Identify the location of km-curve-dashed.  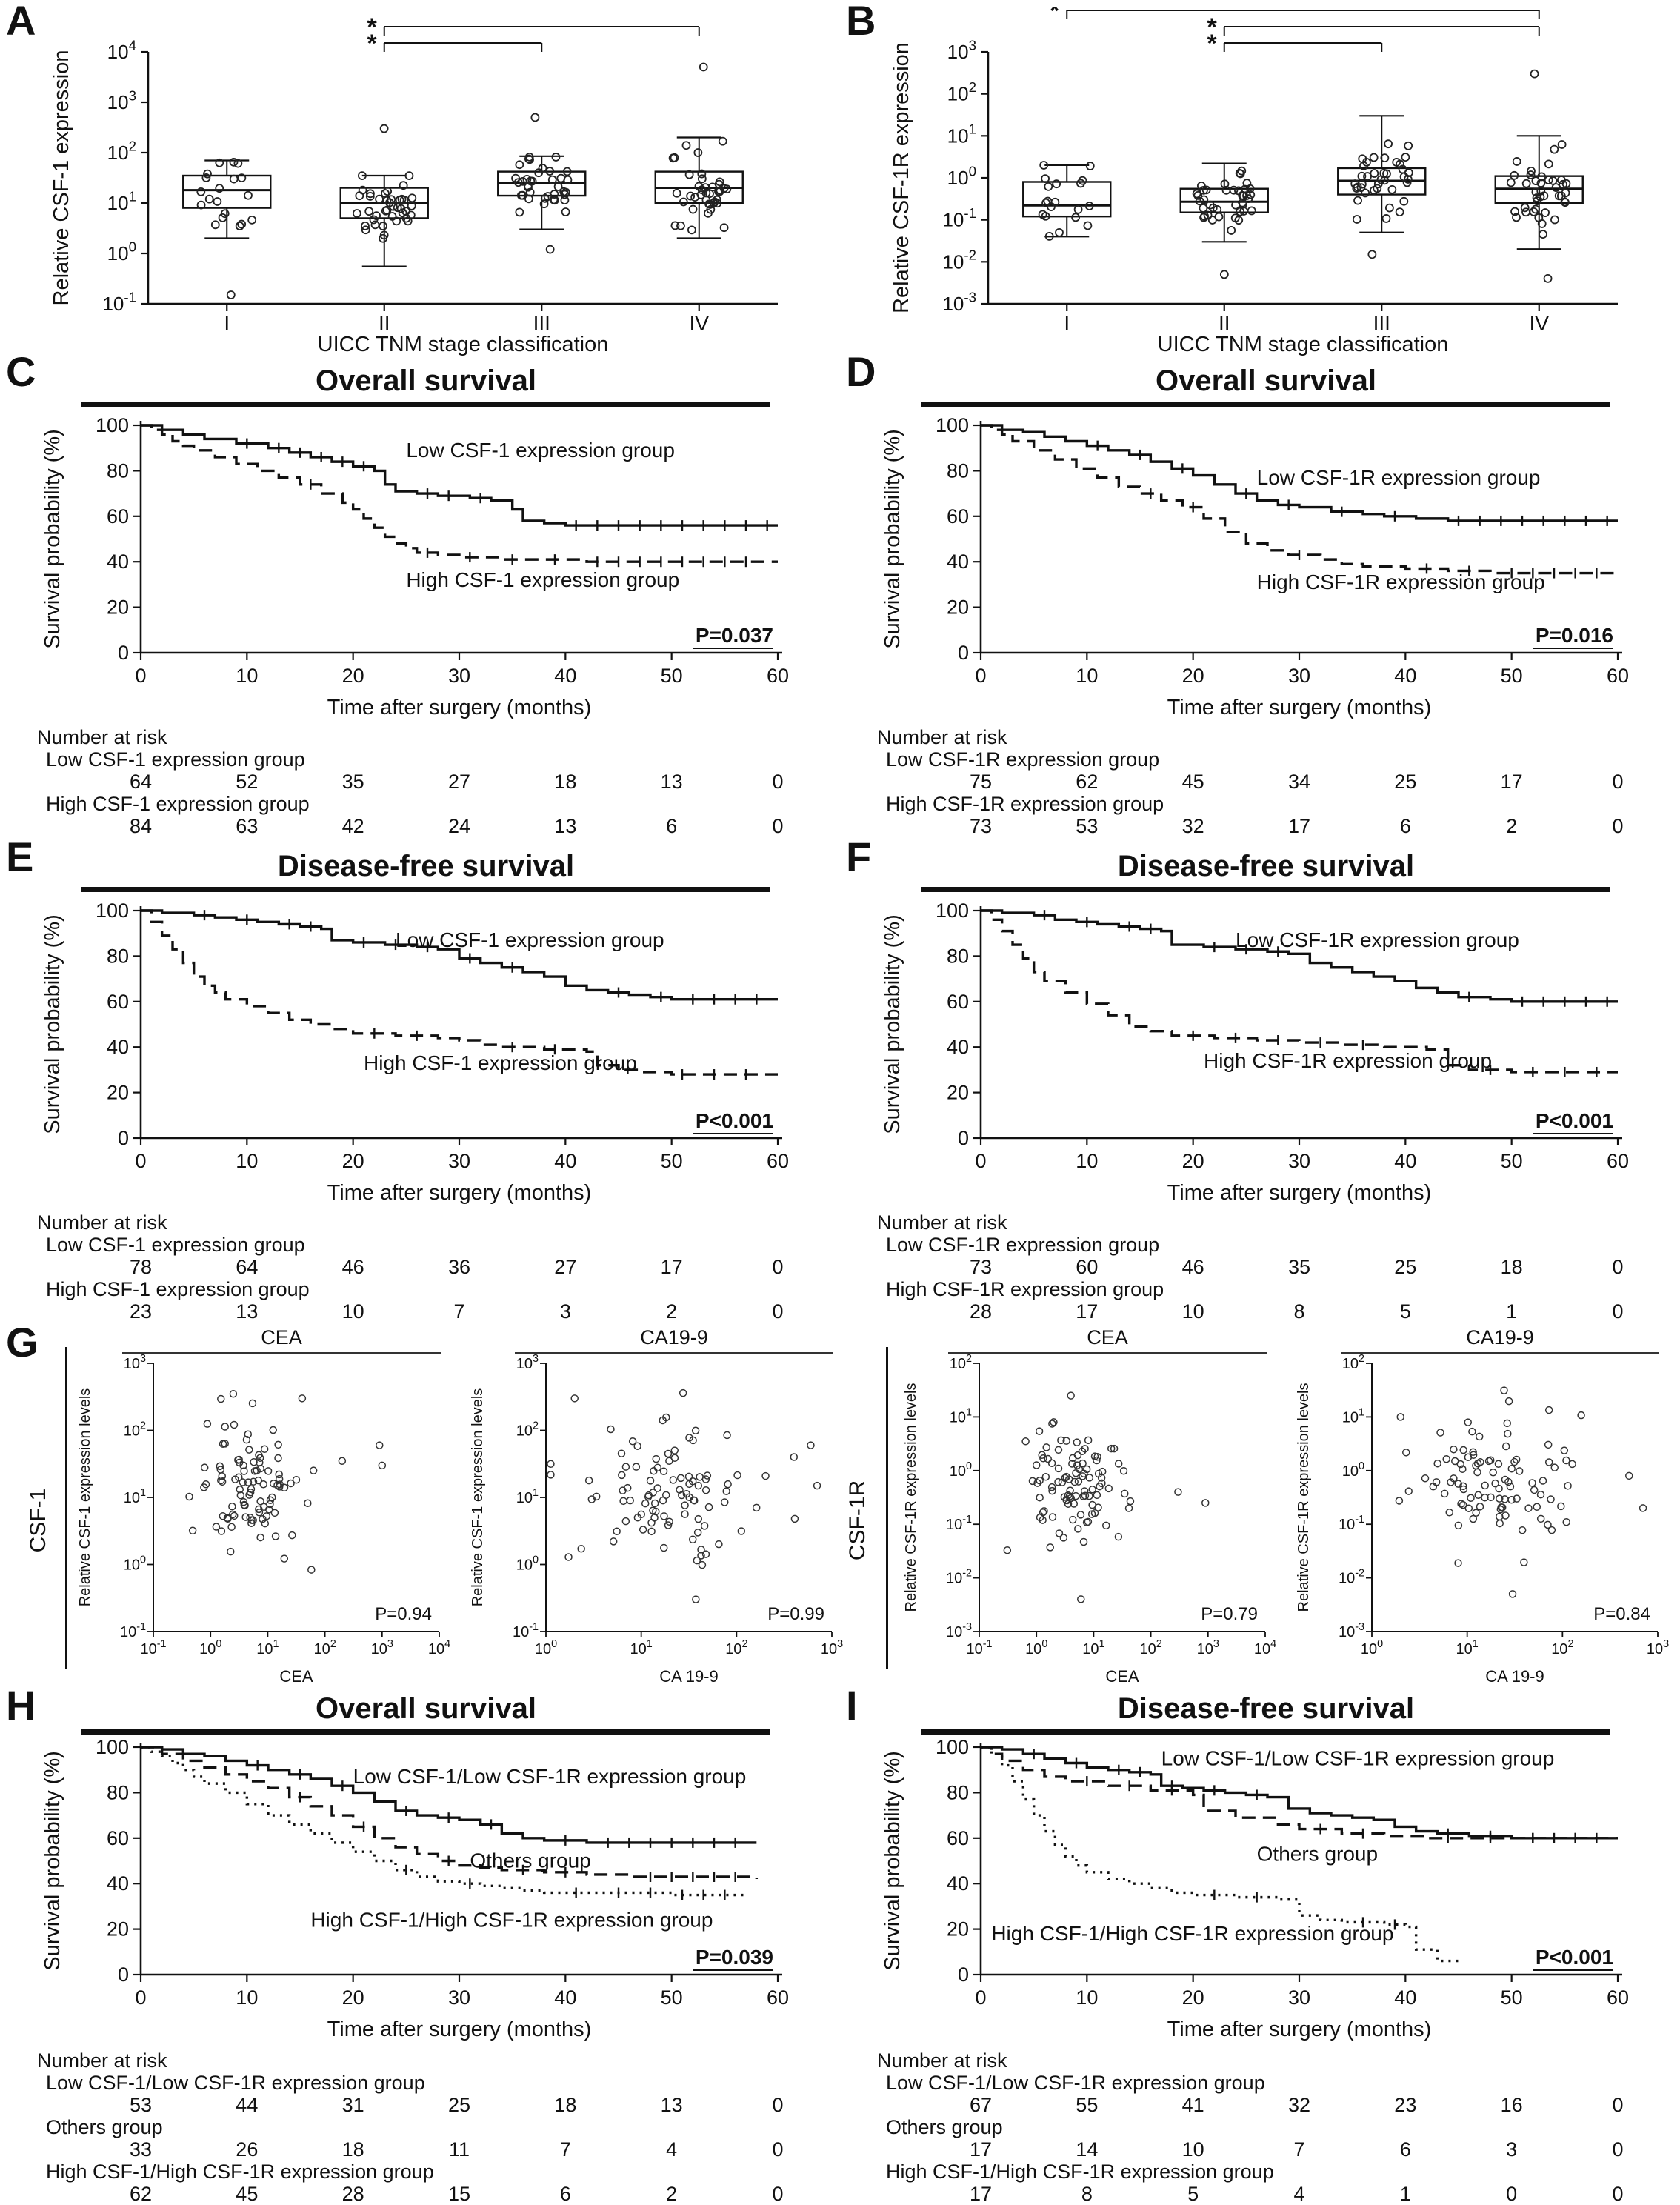
(459, 992).